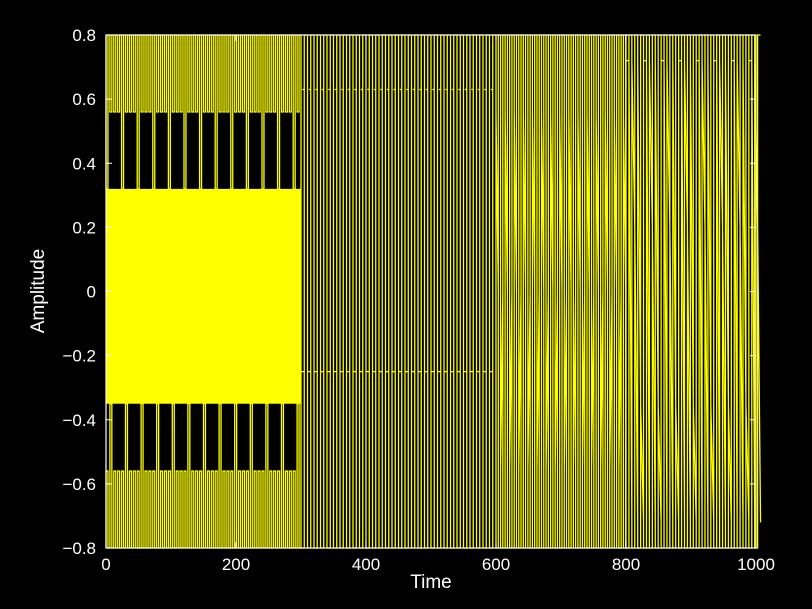  What do you see at coordinates (91, 292) in the screenshot?
I see `y-tick-label: 0` at bounding box center [91, 292].